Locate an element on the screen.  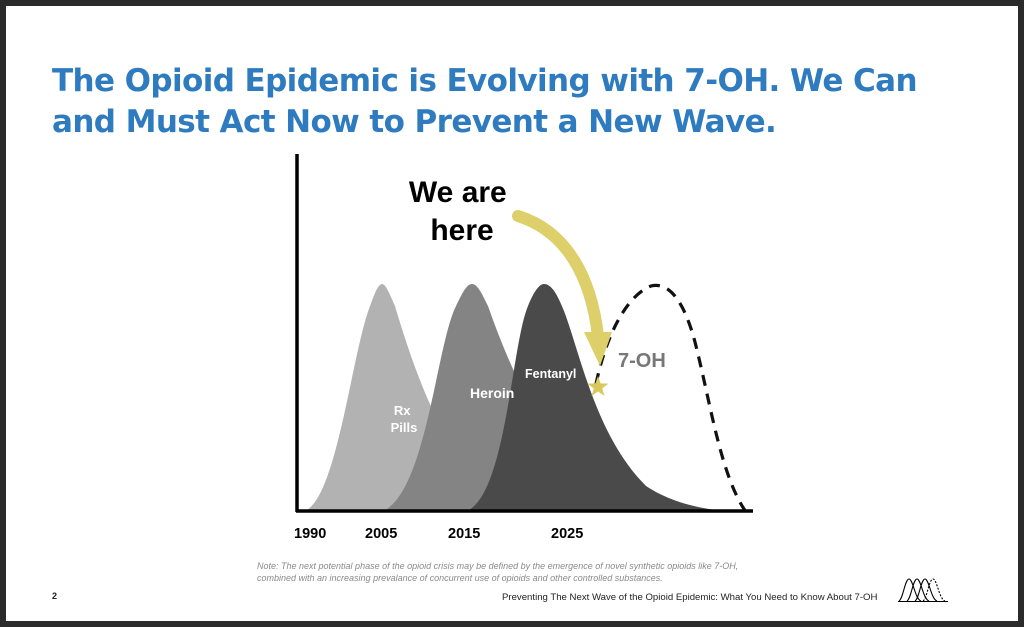
wave-7oh is located at coordinates (671, 398).